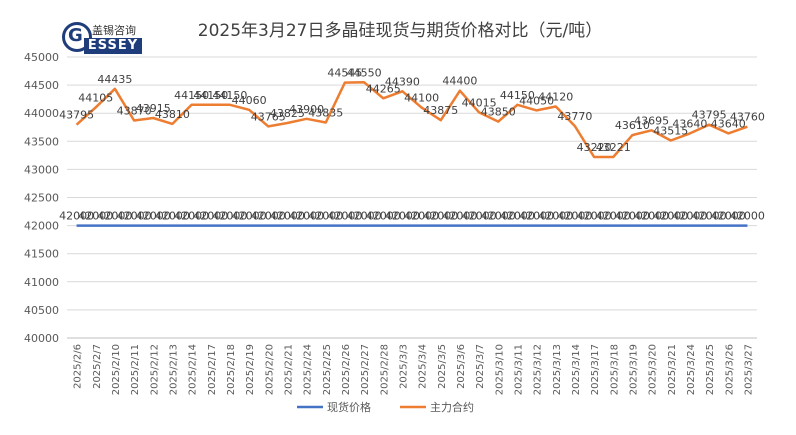  I want to click on y-tick-label: 43000, so click(41, 169).